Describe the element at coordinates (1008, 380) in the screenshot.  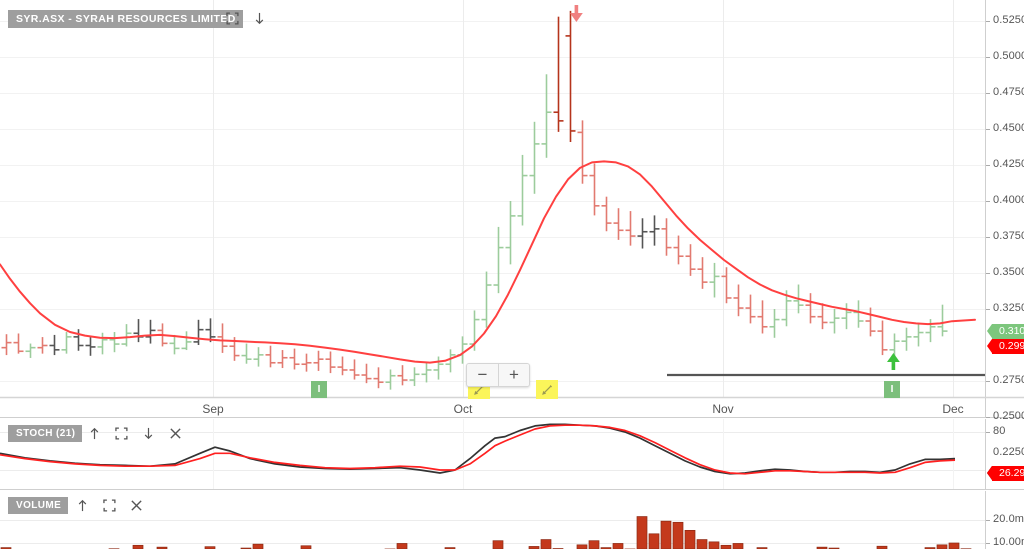
I see `price-axis-tick-label: 0.2750` at that location.